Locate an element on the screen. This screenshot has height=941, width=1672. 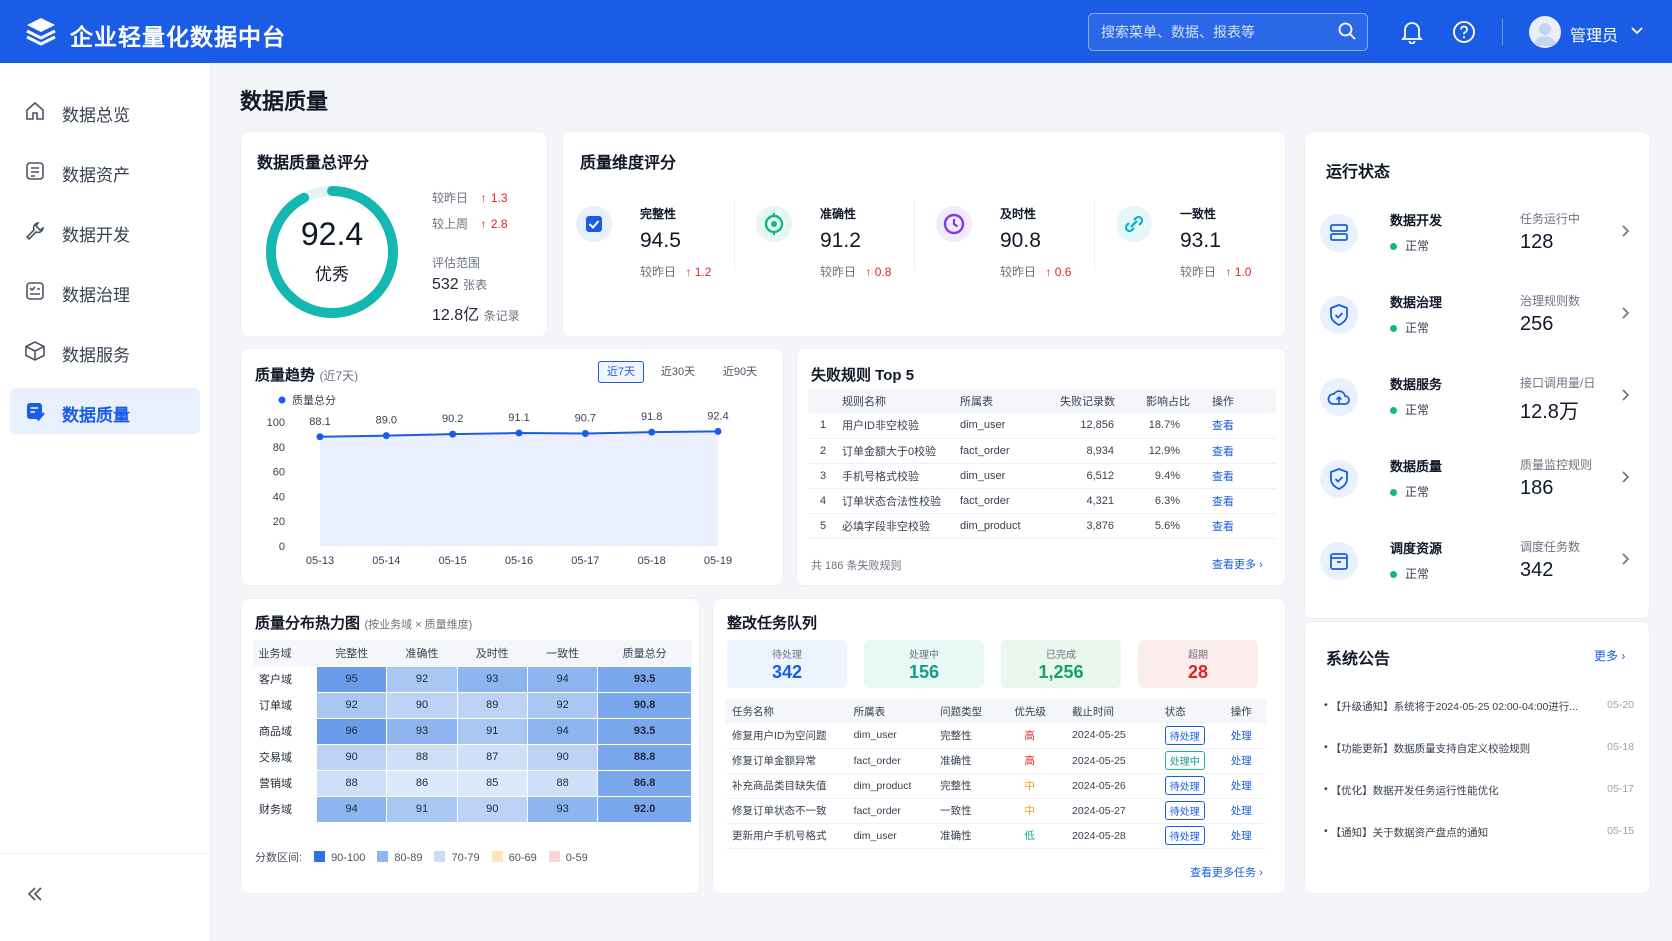
trend-header: 质量趋势 (近7天) is located at coordinates (306, 374).